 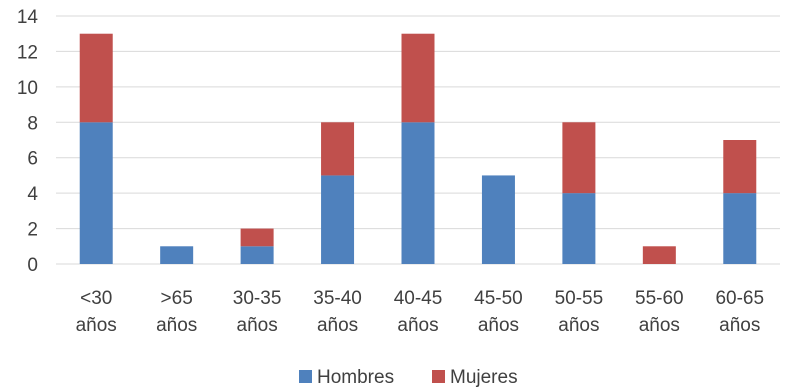 What do you see at coordinates (177, 298) in the screenshot?
I see `x-category-label: >65` at bounding box center [177, 298].